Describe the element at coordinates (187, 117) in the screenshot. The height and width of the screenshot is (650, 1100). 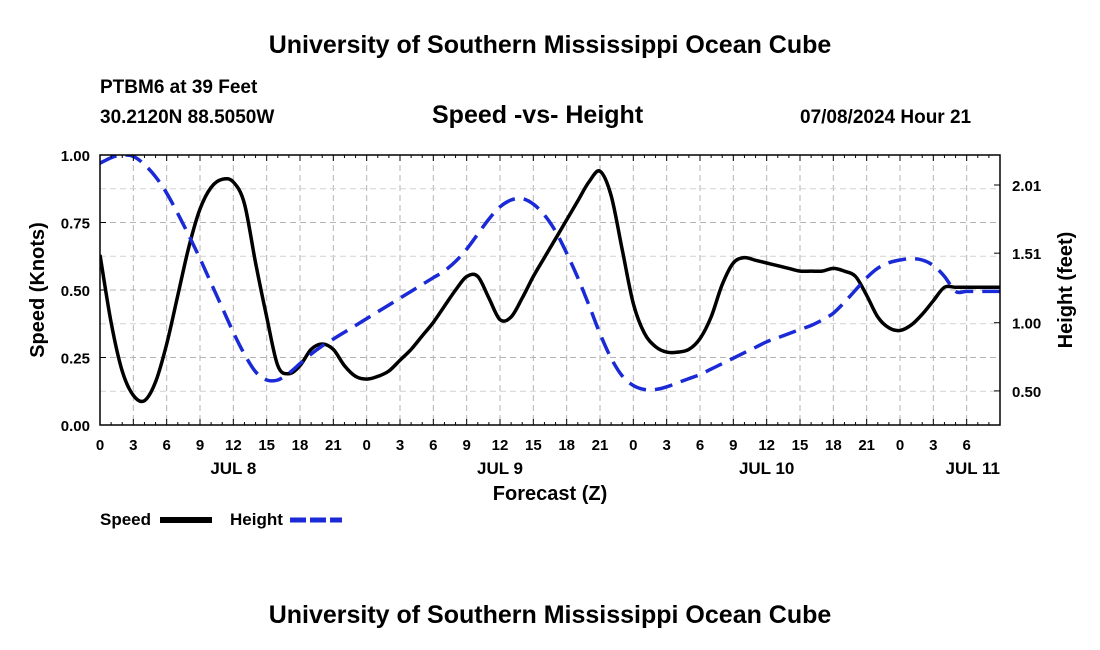
I see `coordinates-label: 30.2120N 88.5050W` at that location.